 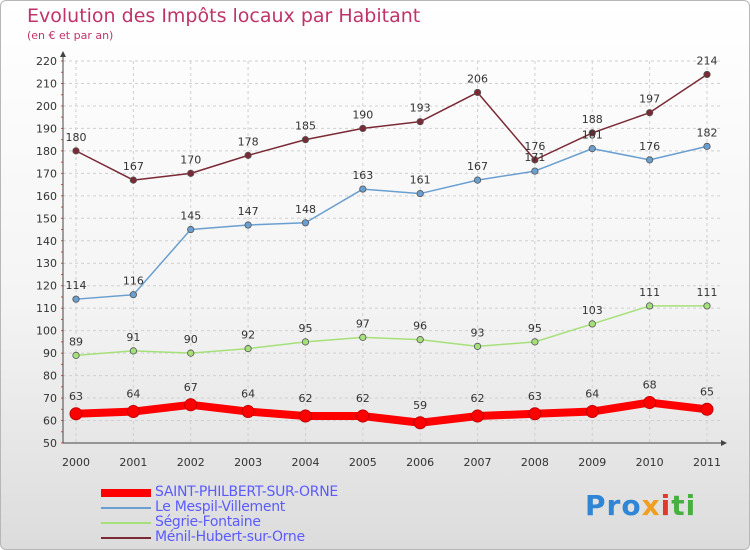 What do you see at coordinates (305, 328) in the screenshot?
I see `data-label: 95` at bounding box center [305, 328].